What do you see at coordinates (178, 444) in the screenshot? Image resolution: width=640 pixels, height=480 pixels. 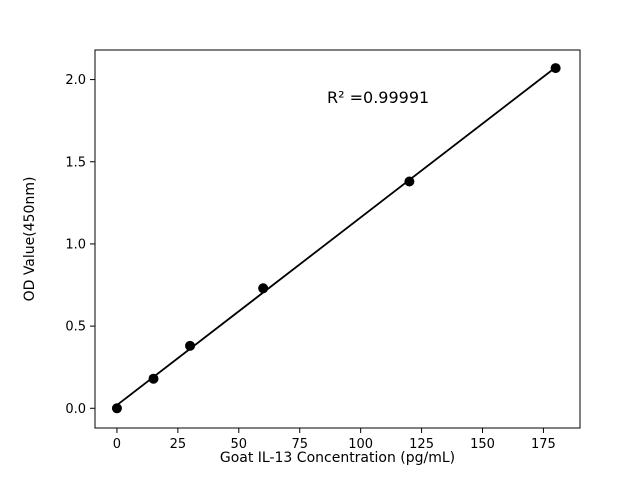 I see `x-tick-label: 25` at bounding box center [178, 444].